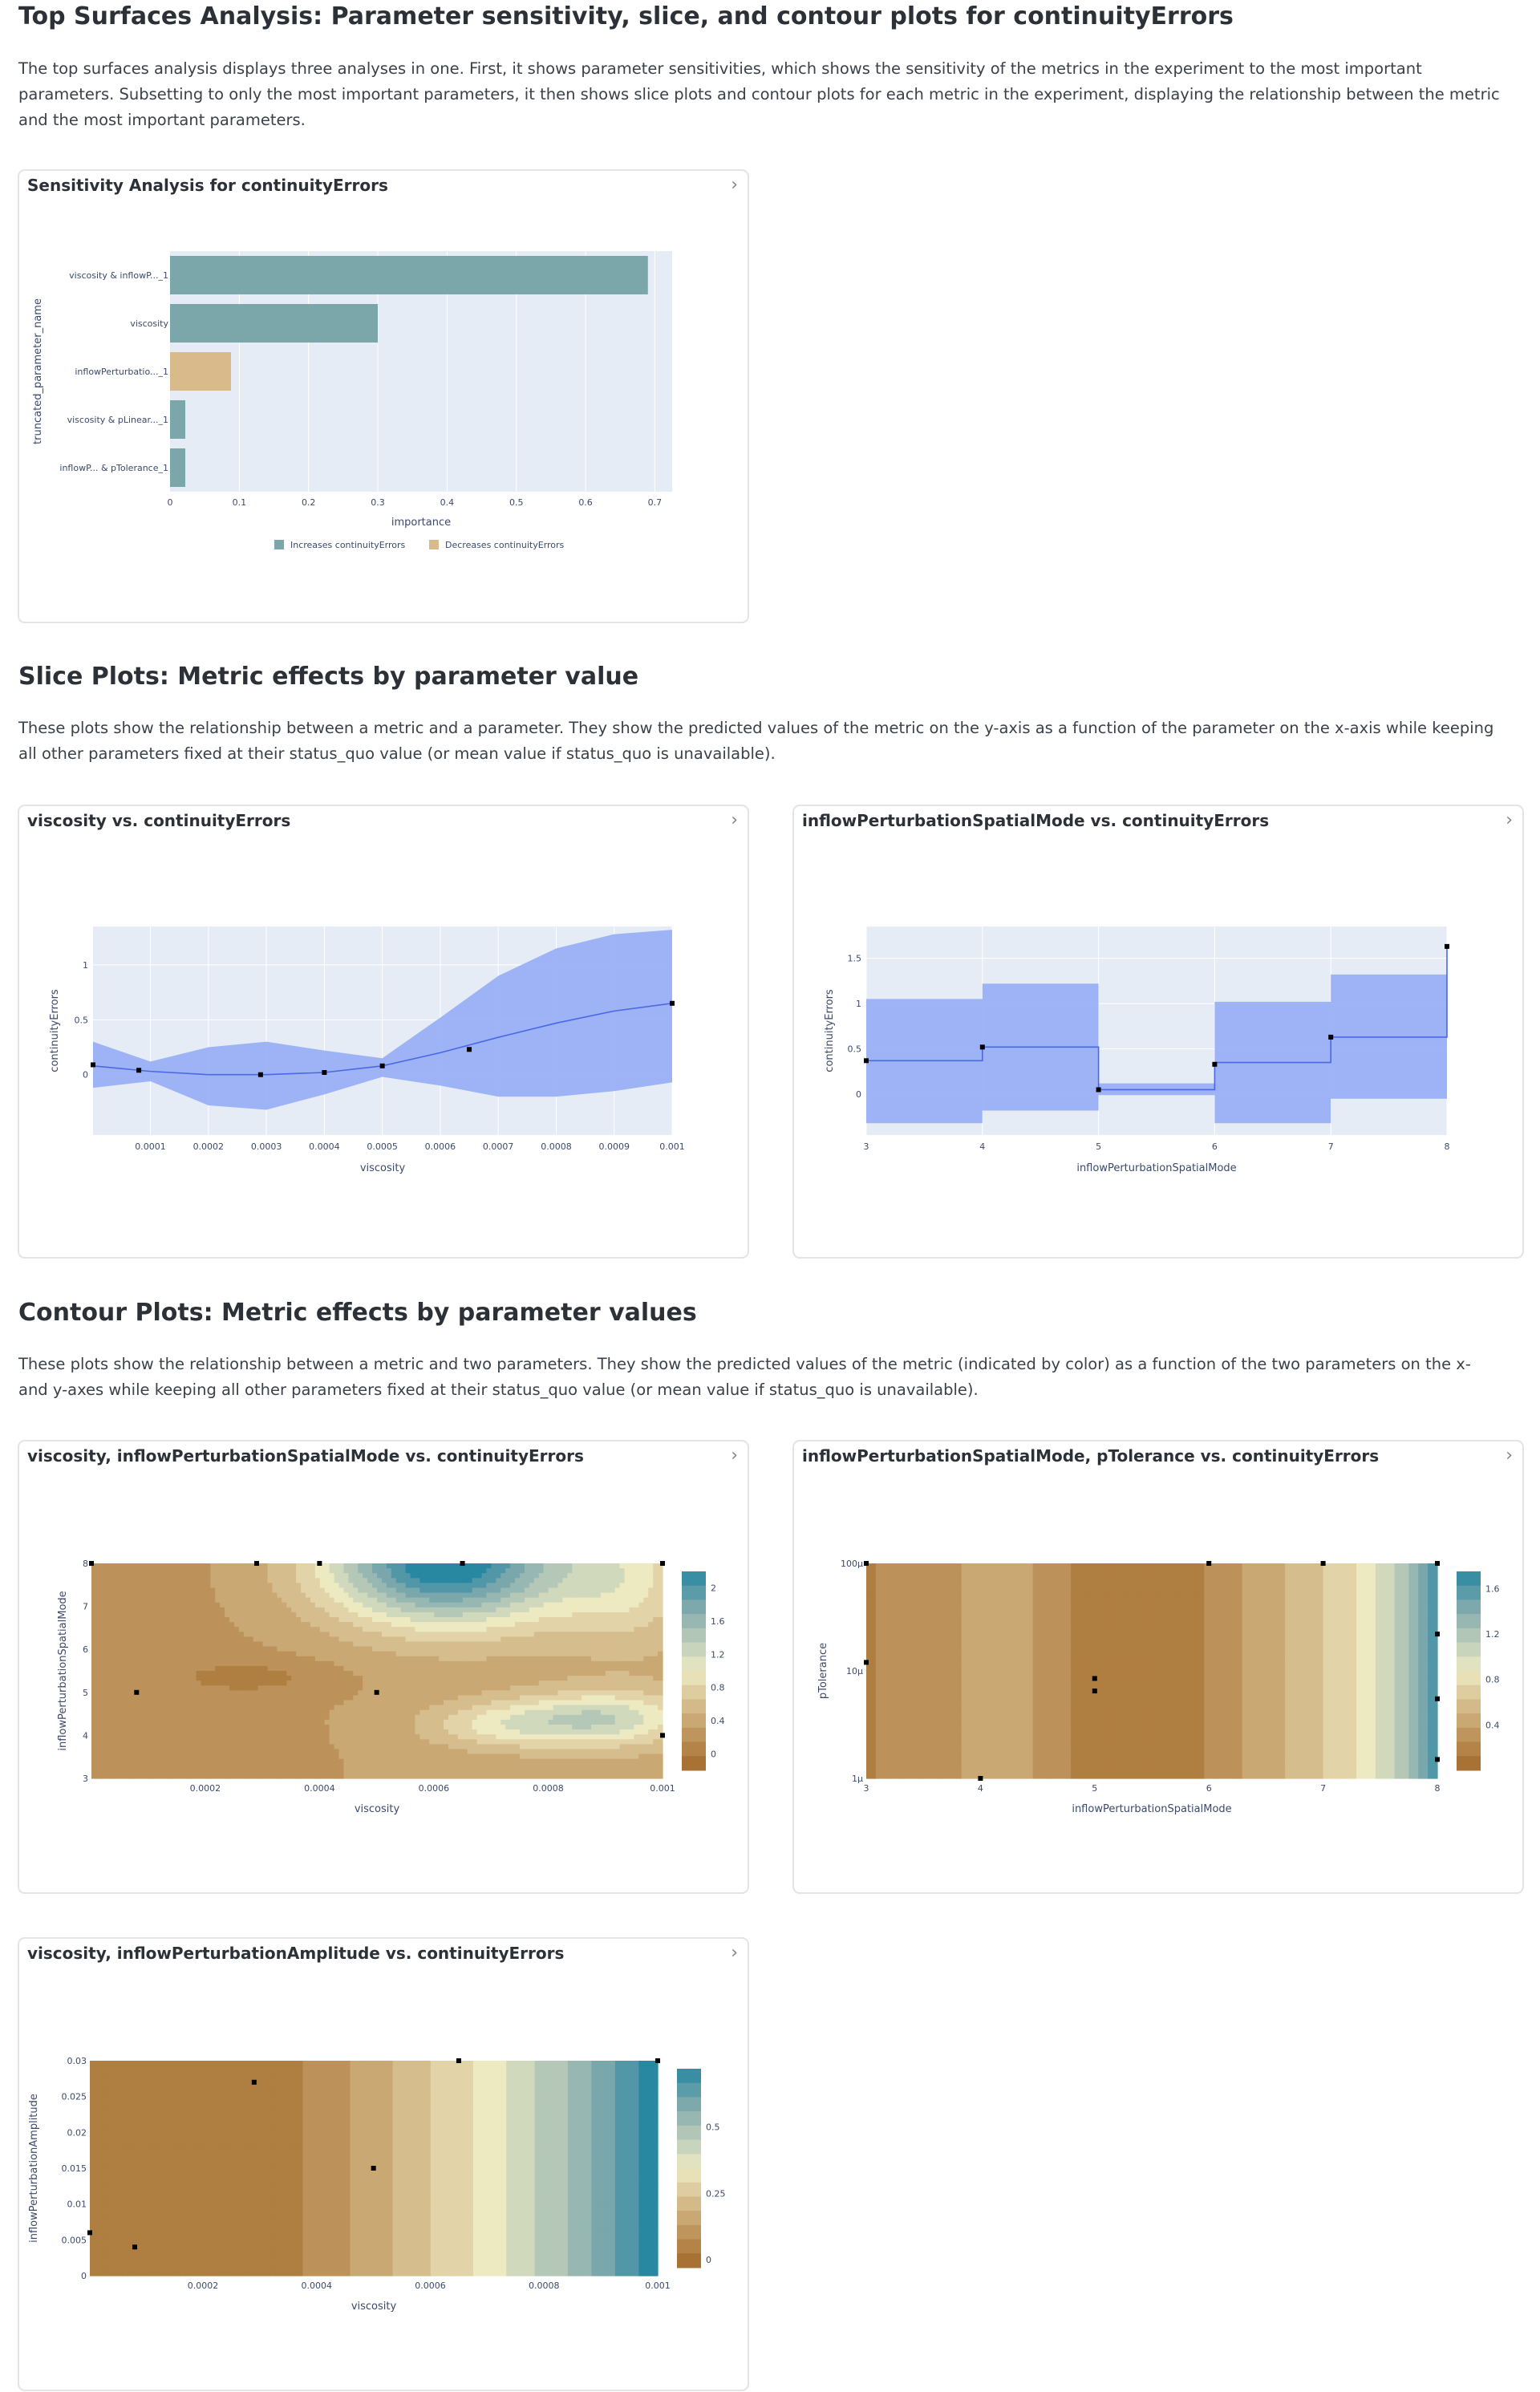 The height and width of the screenshot is (2392, 1540). Describe the element at coordinates (114, 468) in the screenshot. I see `y-tick-label: inflowP... & pTolerance_1` at that location.